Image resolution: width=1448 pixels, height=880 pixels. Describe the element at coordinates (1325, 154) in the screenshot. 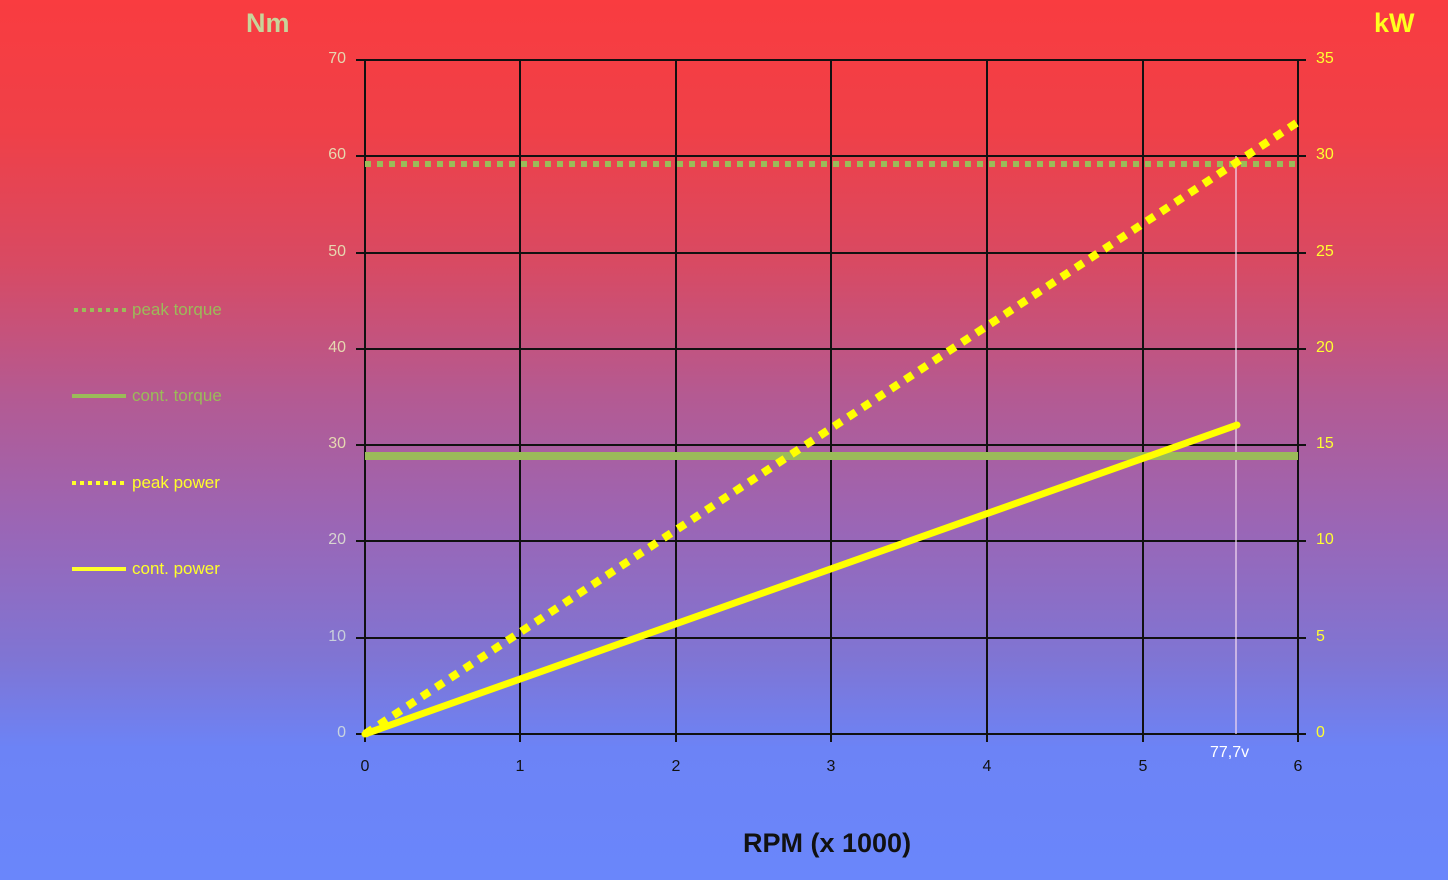

I see `y-right-tick: 30` at that location.